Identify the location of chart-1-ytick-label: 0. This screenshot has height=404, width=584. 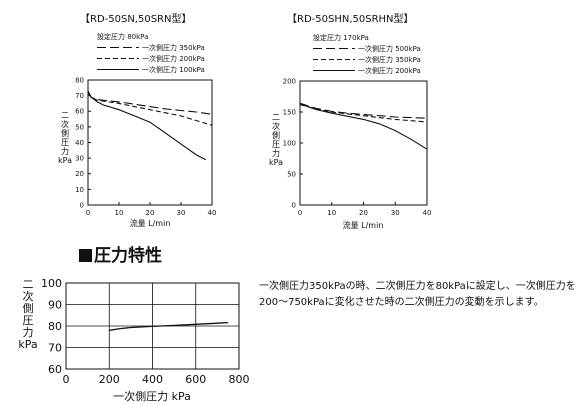
(294, 205).